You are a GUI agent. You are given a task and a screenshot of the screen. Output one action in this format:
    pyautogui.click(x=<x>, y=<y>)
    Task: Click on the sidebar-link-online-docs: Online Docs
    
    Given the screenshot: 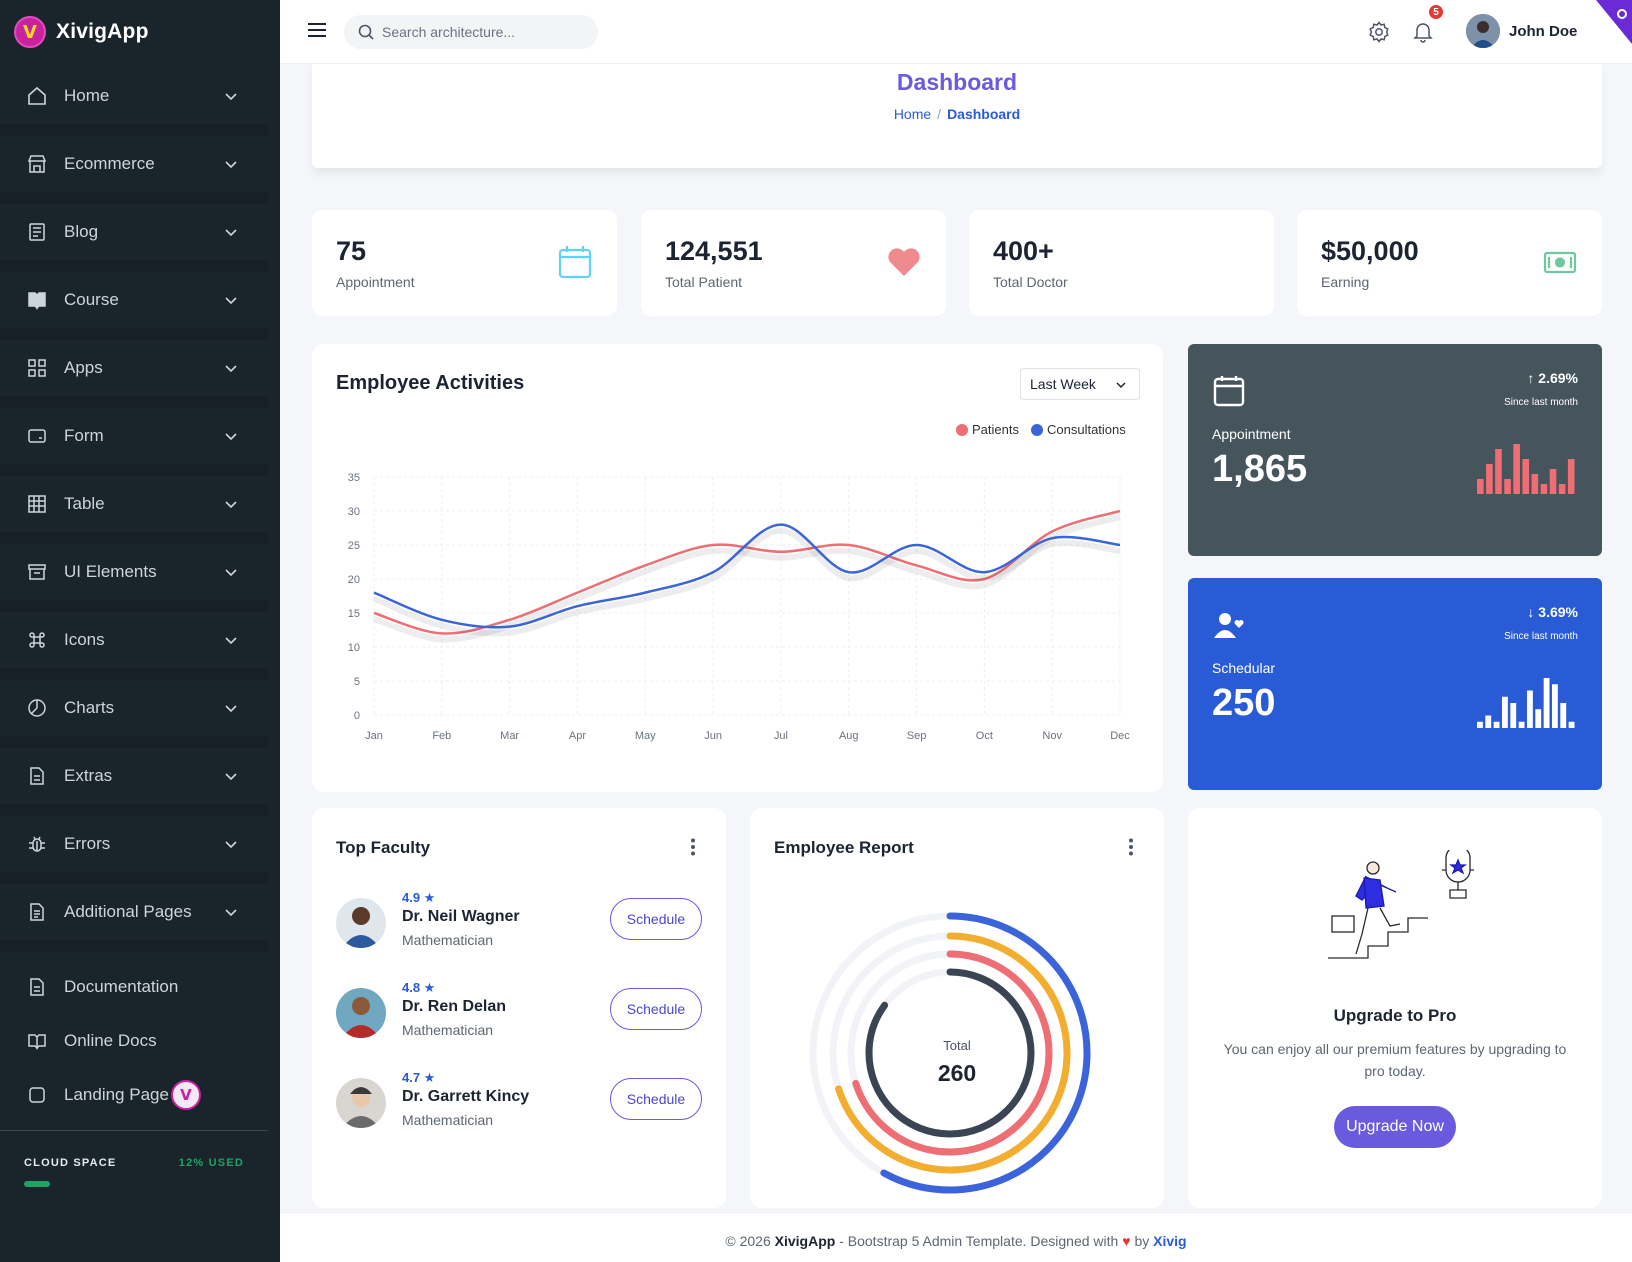 What is the action you would take?
    pyautogui.click(x=134, y=1041)
    